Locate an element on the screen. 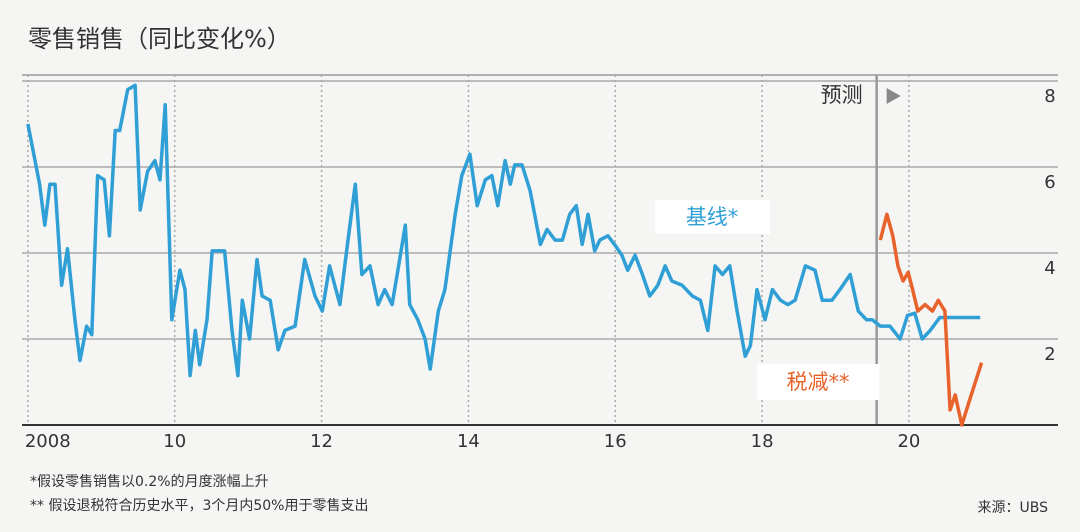 The width and height of the screenshot is (1080, 532). x-tick-label: 16 is located at coordinates (615, 441).